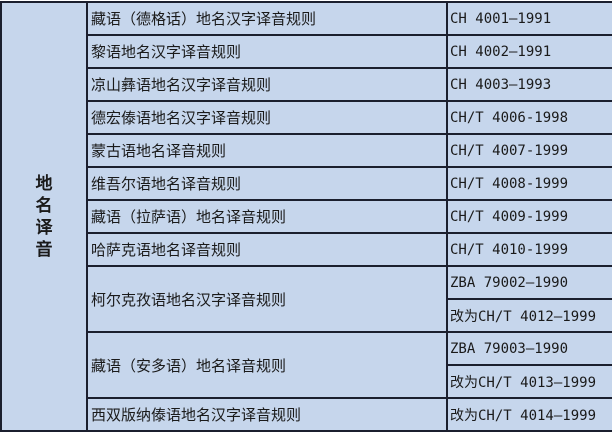  Describe the element at coordinates (529, 381) in the screenshot. I see `standard-code-revised: 改为CH/T 4013—1999` at that location.